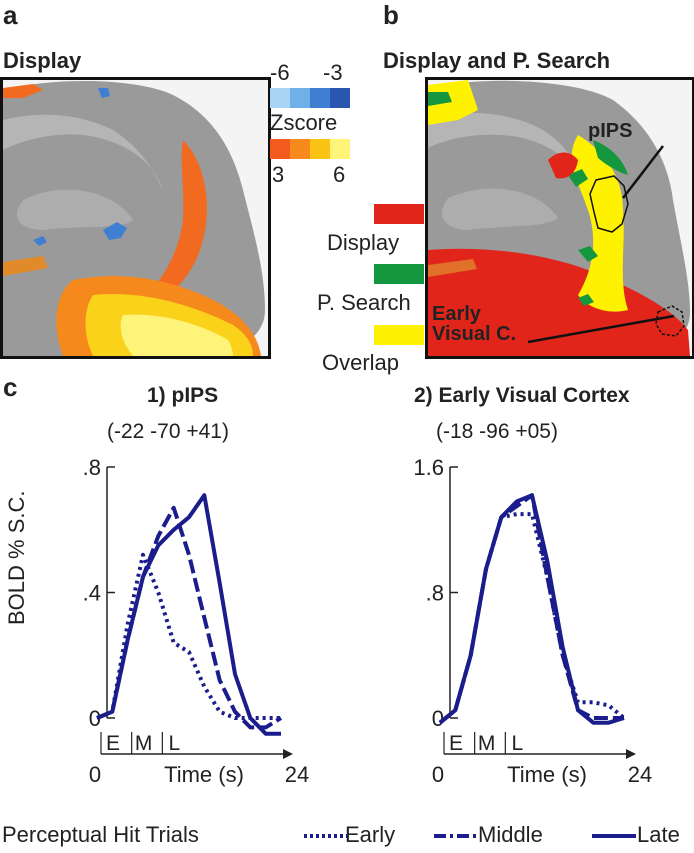  What do you see at coordinates (610, 131) in the screenshot?
I see `label-pips: pIPS` at bounding box center [610, 131].